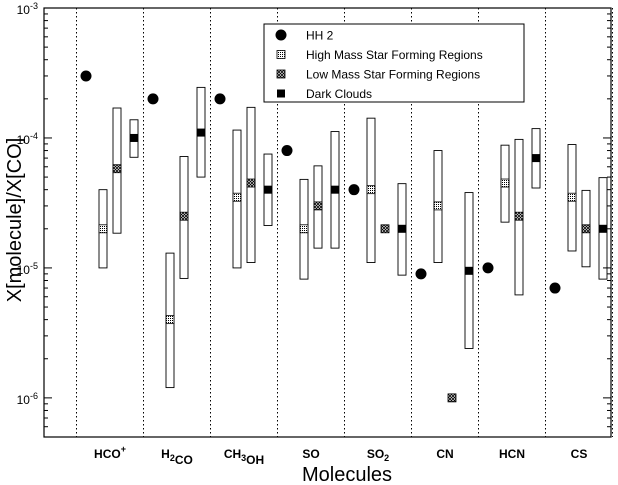 Image resolution: width=618 pixels, height=485 pixels. Describe the element at coordinates (347, 474) in the screenshot. I see `x-axis-title: Molecules` at that location.